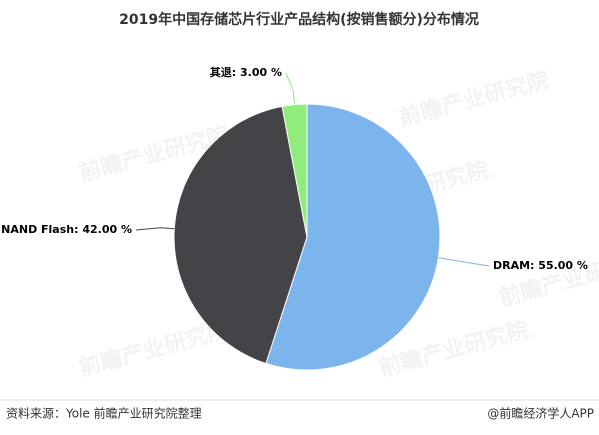 The image size is (599, 435). What do you see at coordinates (246, 72) in the screenshot?
I see `data-label: 其退: 3.00 %` at bounding box center [246, 72].